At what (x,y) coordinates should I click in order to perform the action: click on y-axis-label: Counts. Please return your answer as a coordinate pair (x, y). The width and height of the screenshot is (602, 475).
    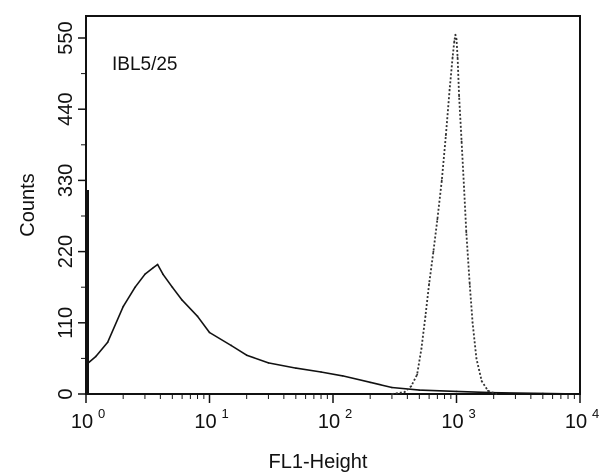
    Looking at the image, I should click on (28, 204).